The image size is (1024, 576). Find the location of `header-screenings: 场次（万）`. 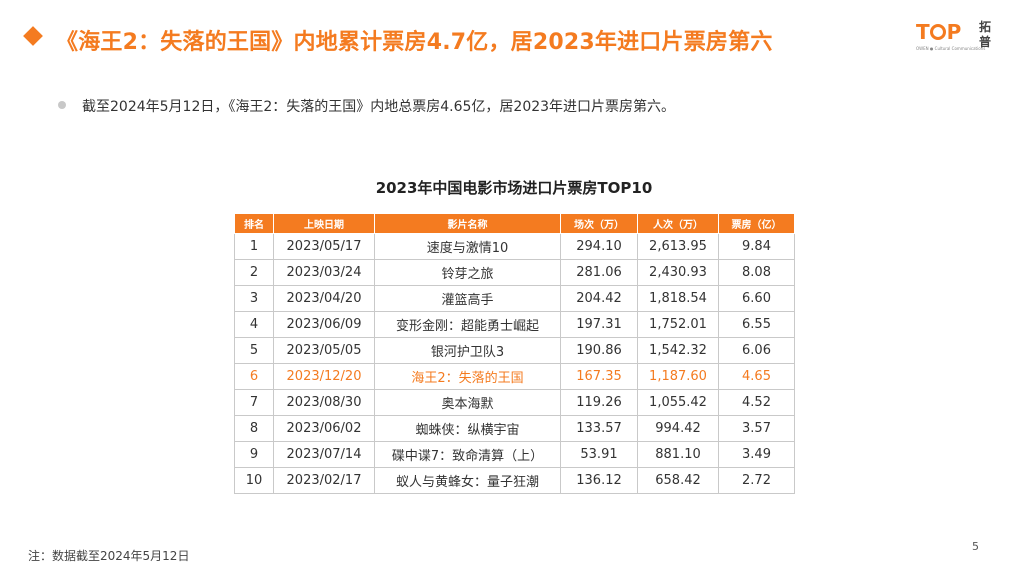

header-screenings: 场次（万） is located at coordinates (599, 223).